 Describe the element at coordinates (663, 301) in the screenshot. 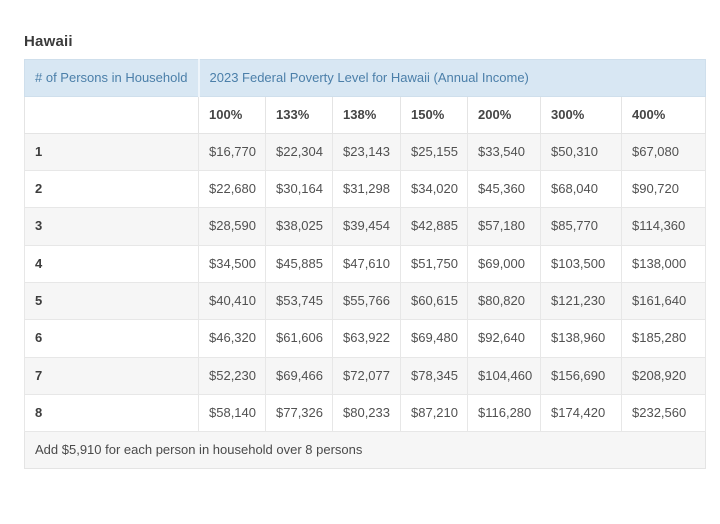

I see `income-value-cell: $161,640` at that location.